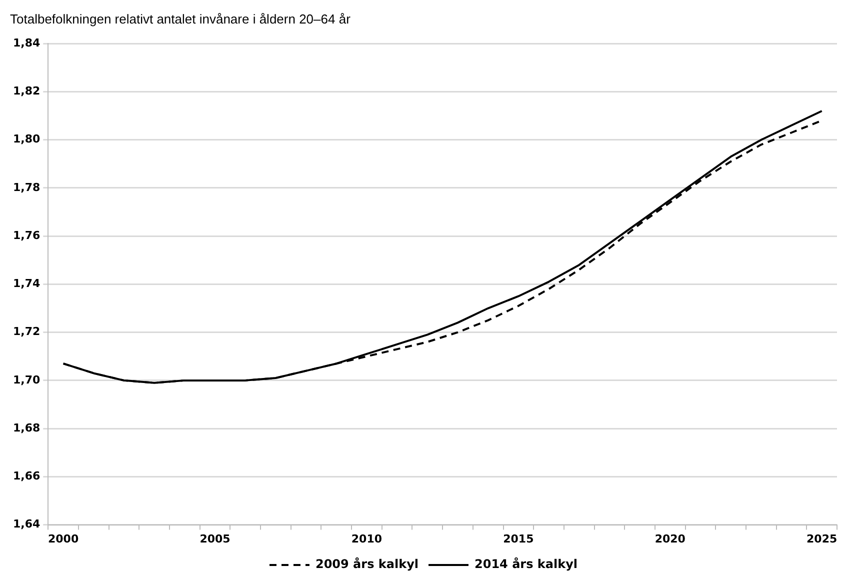 The height and width of the screenshot is (585, 851). I want to click on y-tick-label: 1,74, so click(26, 283).